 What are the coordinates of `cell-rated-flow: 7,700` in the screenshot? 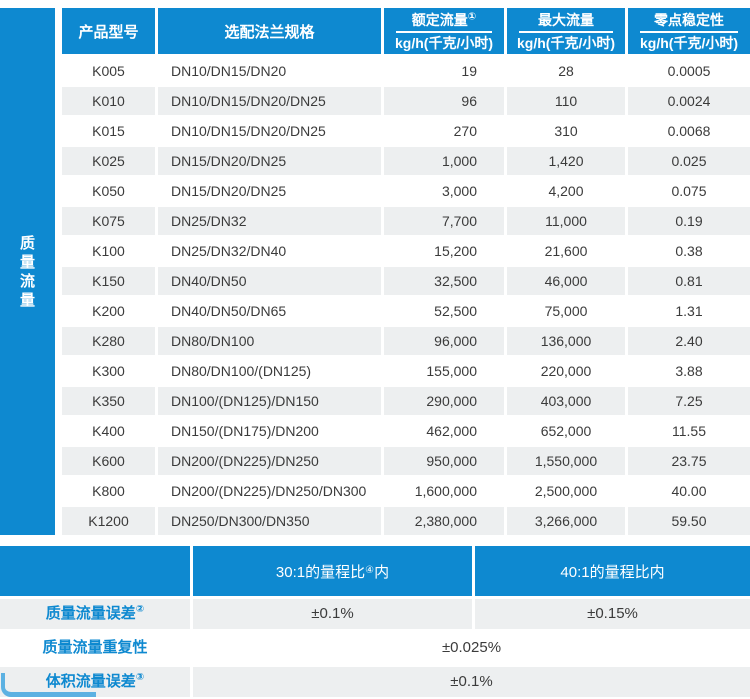 It's located at (444, 221).